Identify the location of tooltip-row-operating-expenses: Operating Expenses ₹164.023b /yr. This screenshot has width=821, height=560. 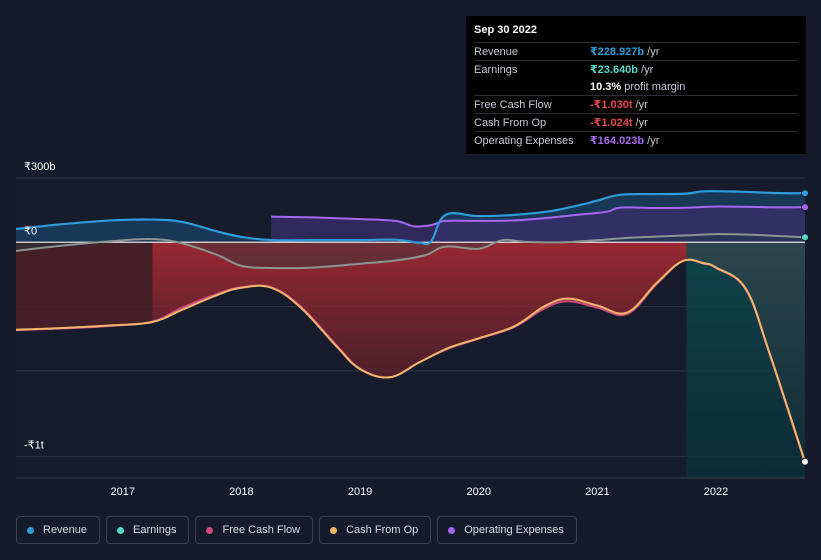
(636, 140).